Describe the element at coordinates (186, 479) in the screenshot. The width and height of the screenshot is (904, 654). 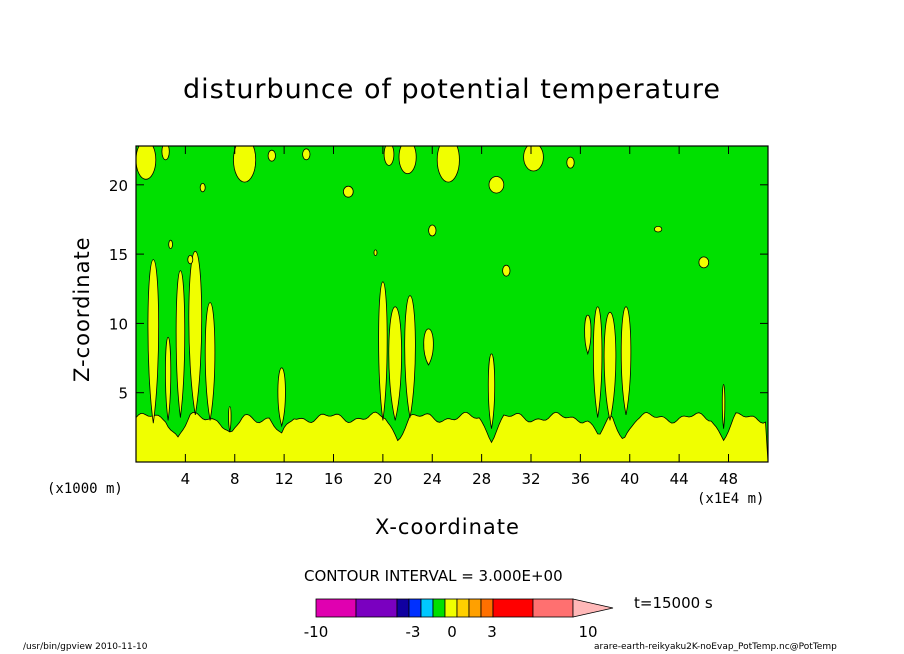
I see `x-tick-label: 4` at that location.